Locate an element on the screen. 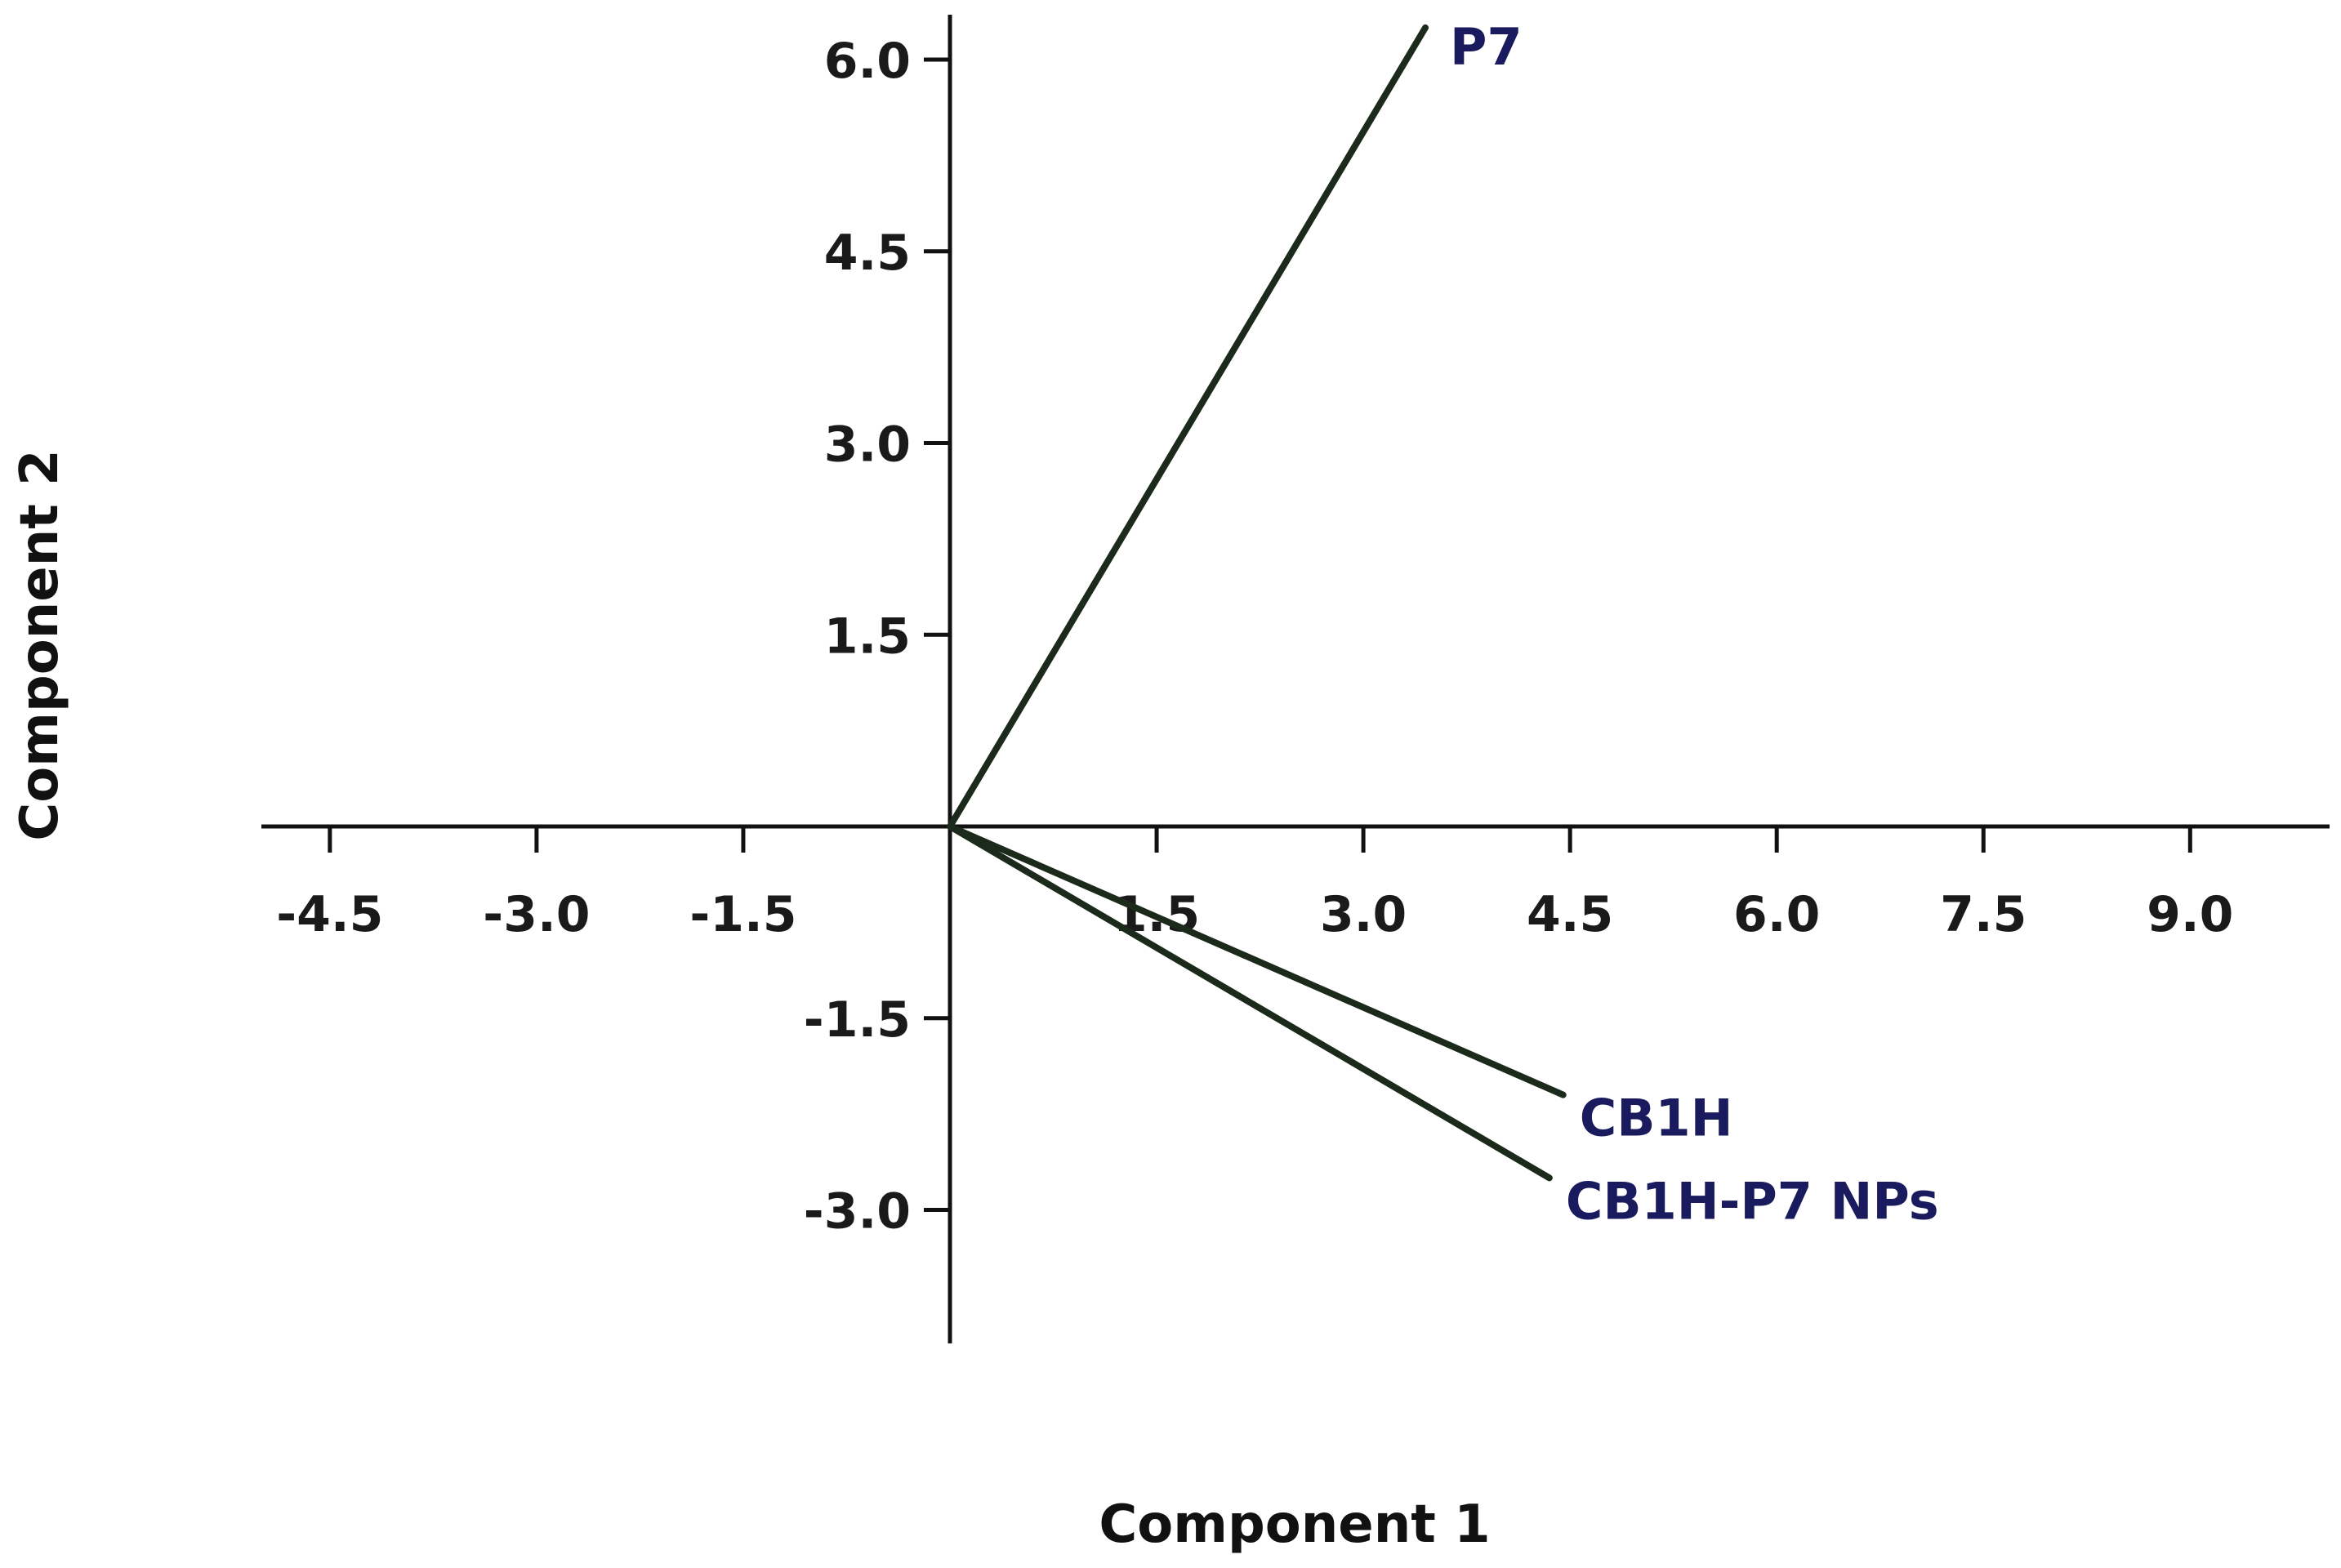 This screenshot has height=1568, width=2341. x-tick-label: -4.5 is located at coordinates (329, 914).